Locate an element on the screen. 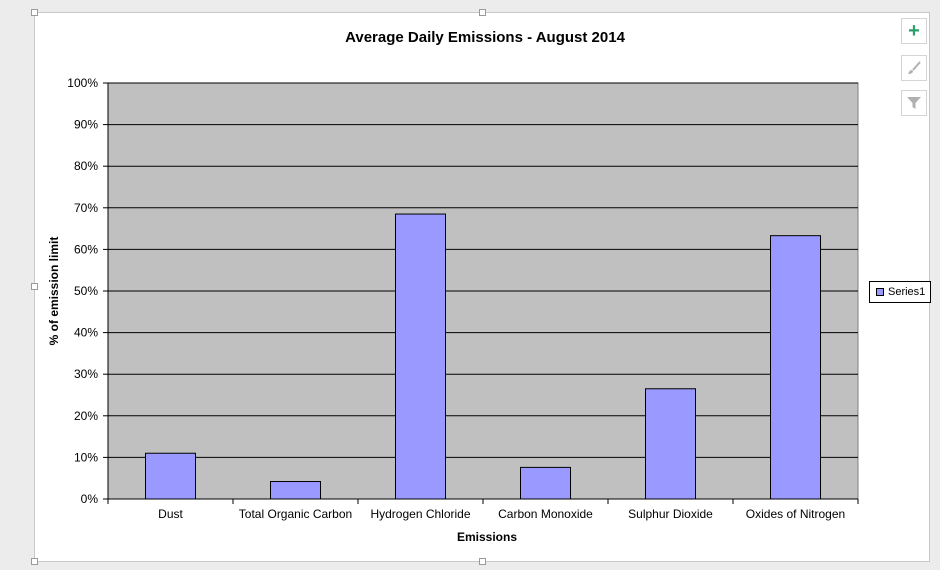 The height and width of the screenshot is (570, 940). chart-title: Average Daily Emissions - August 2014 is located at coordinates (485, 37).